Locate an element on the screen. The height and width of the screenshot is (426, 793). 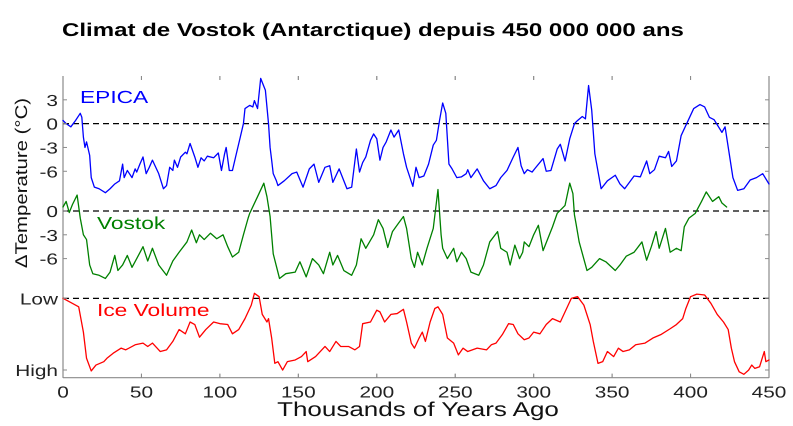
chart-title: Climat de Vostok (Antarctique) depuis 450 000 000 ans is located at coordinates (373, 30).